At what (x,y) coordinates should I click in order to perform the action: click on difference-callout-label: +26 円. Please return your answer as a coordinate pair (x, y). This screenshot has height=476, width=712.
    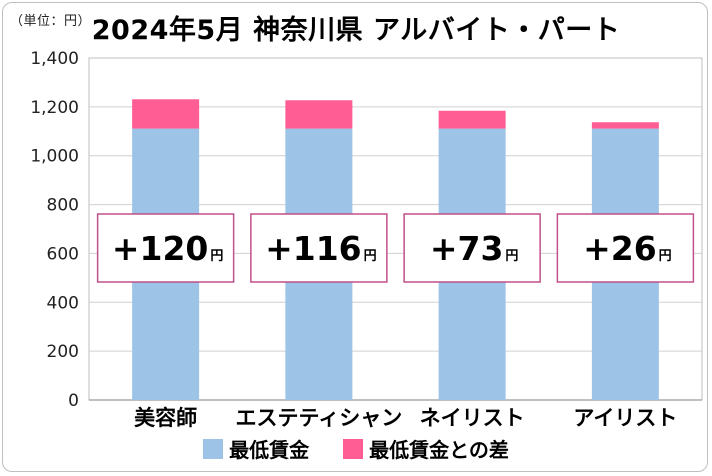
    Looking at the image, I should click on (627, 248).